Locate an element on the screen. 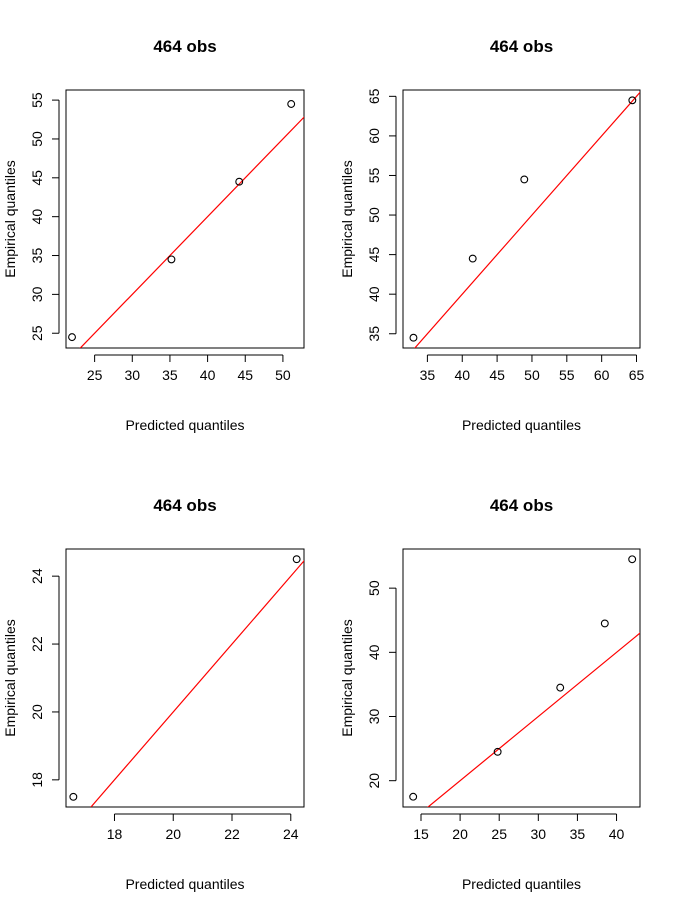 This screenshot has height=919, width=674. y-tick-label: 18 is located at coordinates (37, 780).